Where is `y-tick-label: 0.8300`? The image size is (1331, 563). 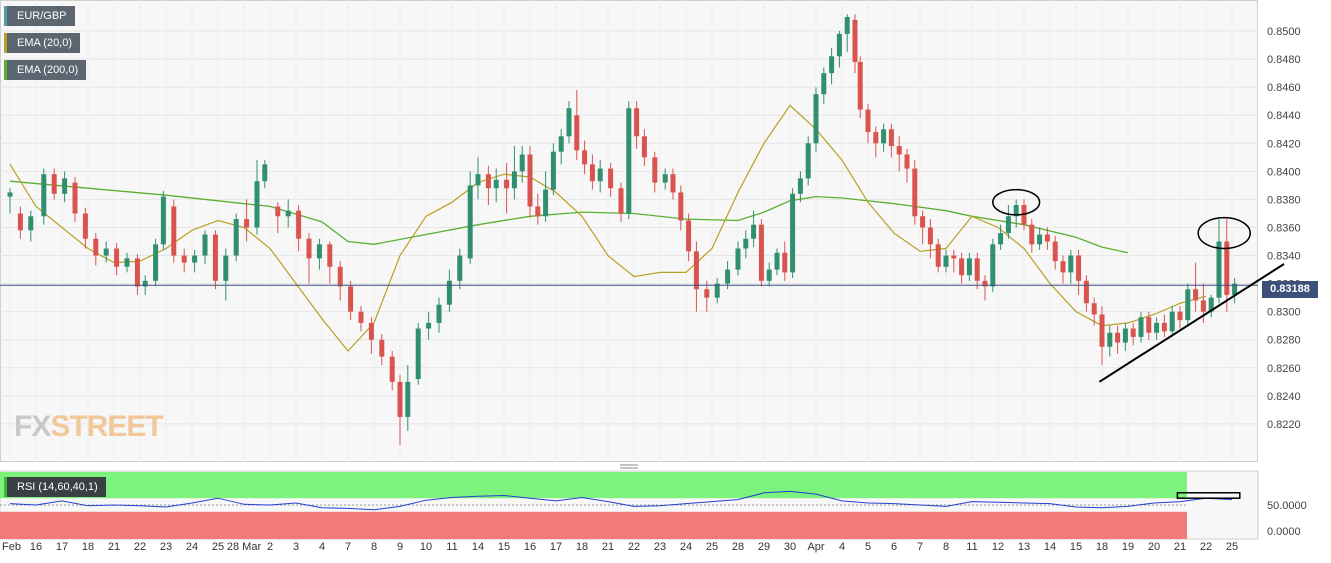
y-tick-label: 0.8300 is located at coordinates (1284, 313).